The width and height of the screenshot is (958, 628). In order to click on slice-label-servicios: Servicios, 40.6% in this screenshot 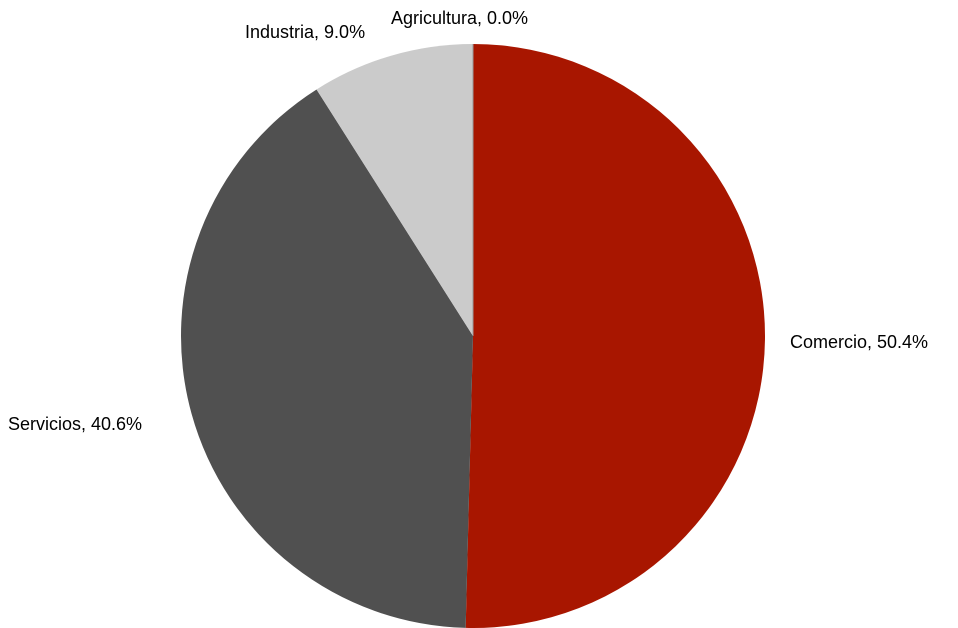, I will do `click(75, 424)`.